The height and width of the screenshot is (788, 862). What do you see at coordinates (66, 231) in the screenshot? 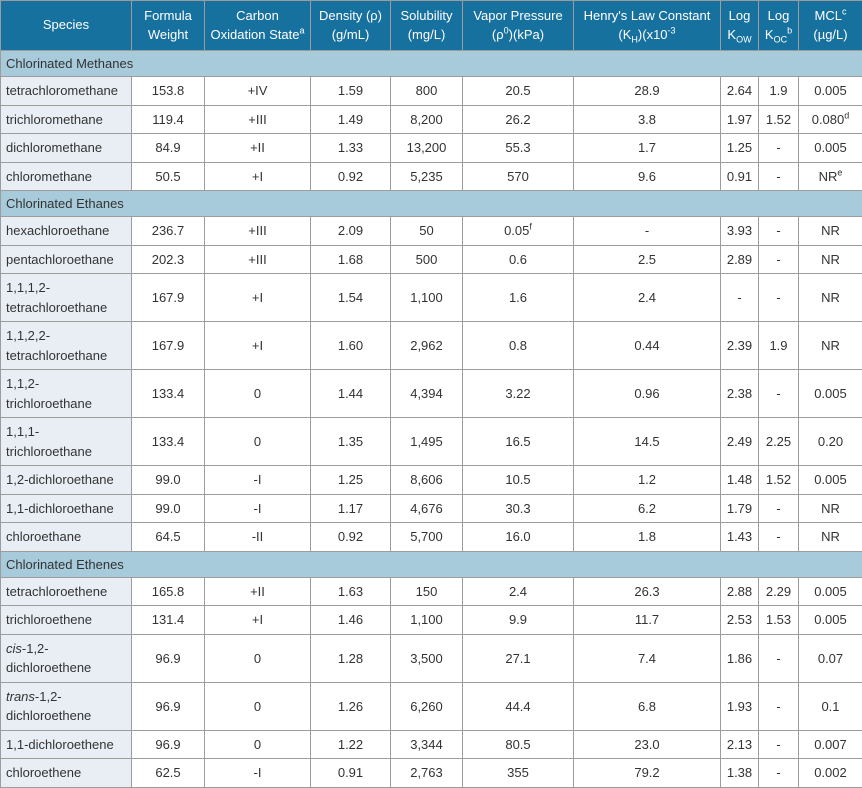
I see `species-cell: hexachloroethane` at bounding box center [66, 231].